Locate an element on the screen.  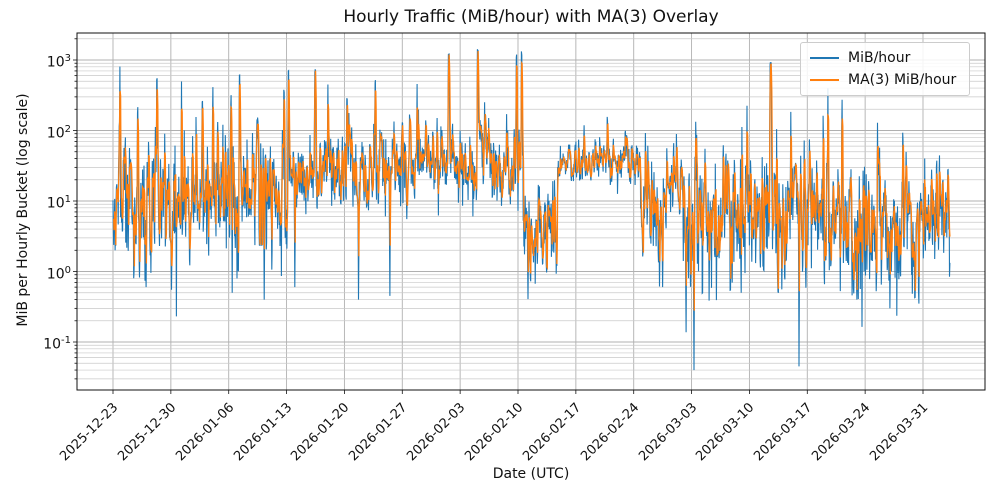
y-tick-label: 102 is located at coordinates (58, 132).